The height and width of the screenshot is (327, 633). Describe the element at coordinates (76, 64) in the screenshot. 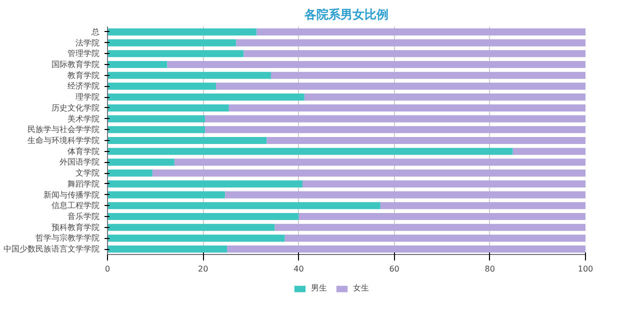

I see `y-tick-label: 国际教育学院` at that location.